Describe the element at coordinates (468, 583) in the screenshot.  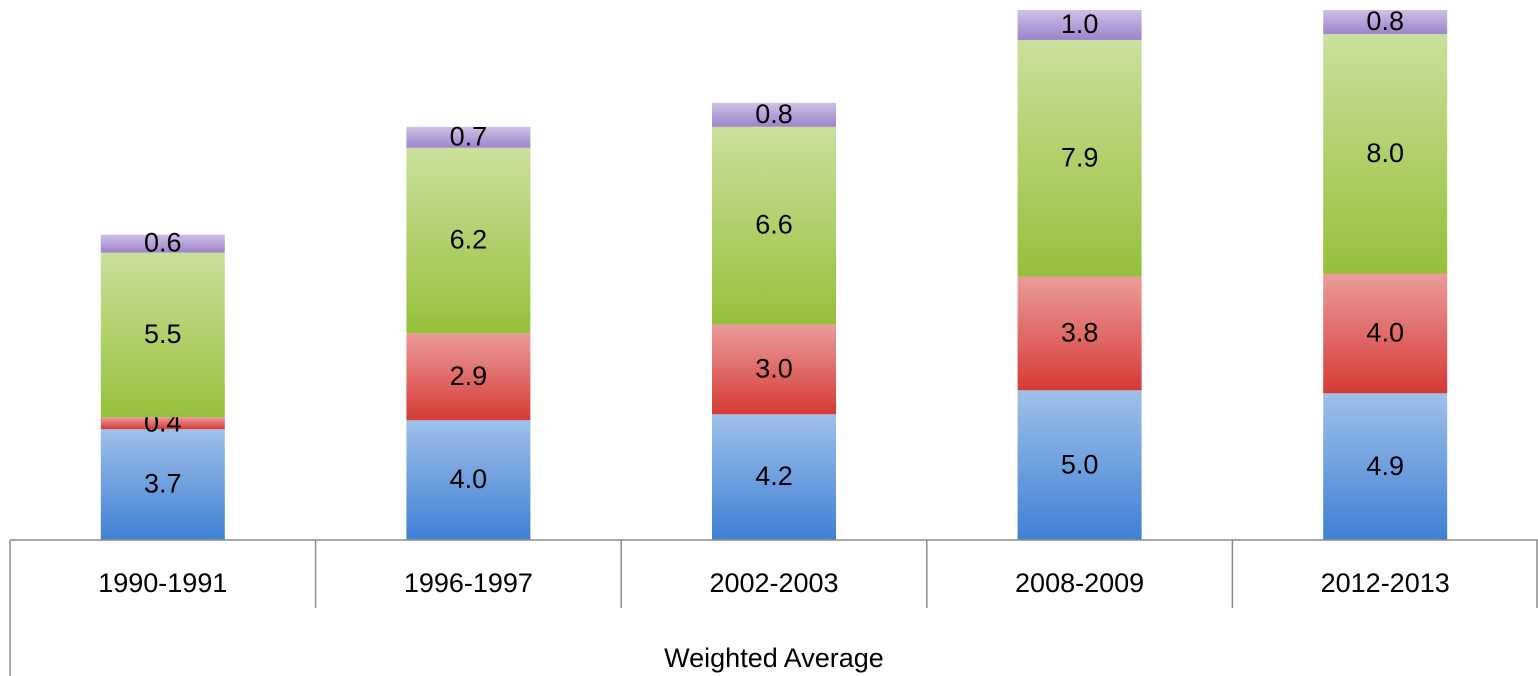
I see `x-tick-label: 1996-1997` at that location.